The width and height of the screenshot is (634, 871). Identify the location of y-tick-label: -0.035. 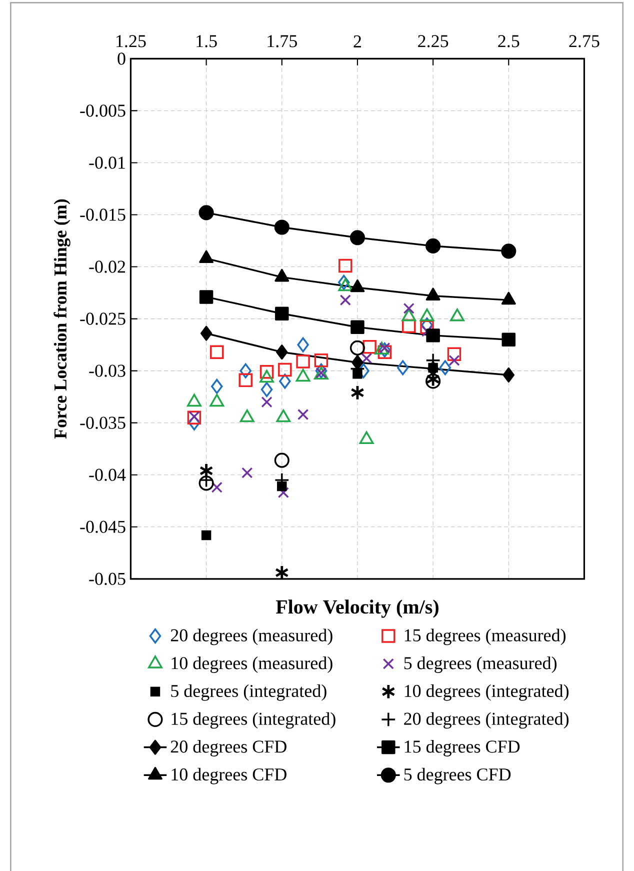
(103, 422).